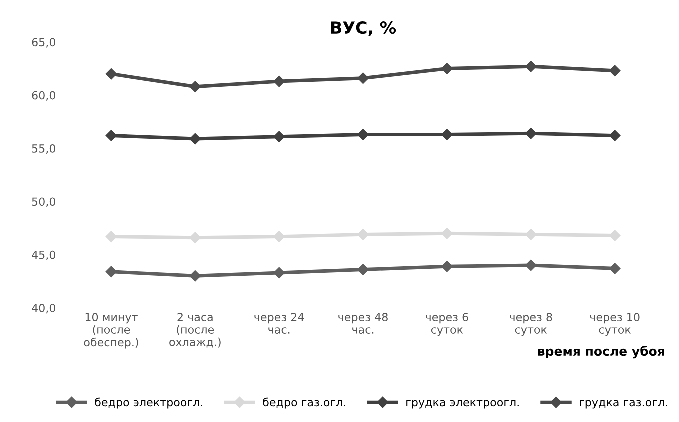 The image size is (679, 422). What do you see at coordinates (447, 324) in the screenshot?
I see `x-tick-label: через 6 суток` at bounding box center [447, 324].